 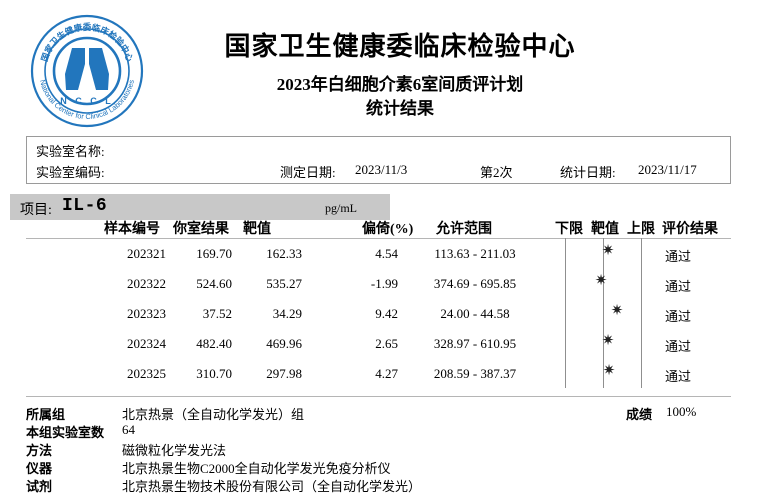 What do you see at coordinates (214, 283) in the screenshot?
I see `cell-your-result: 524.60` at bounding box center [214, 283].